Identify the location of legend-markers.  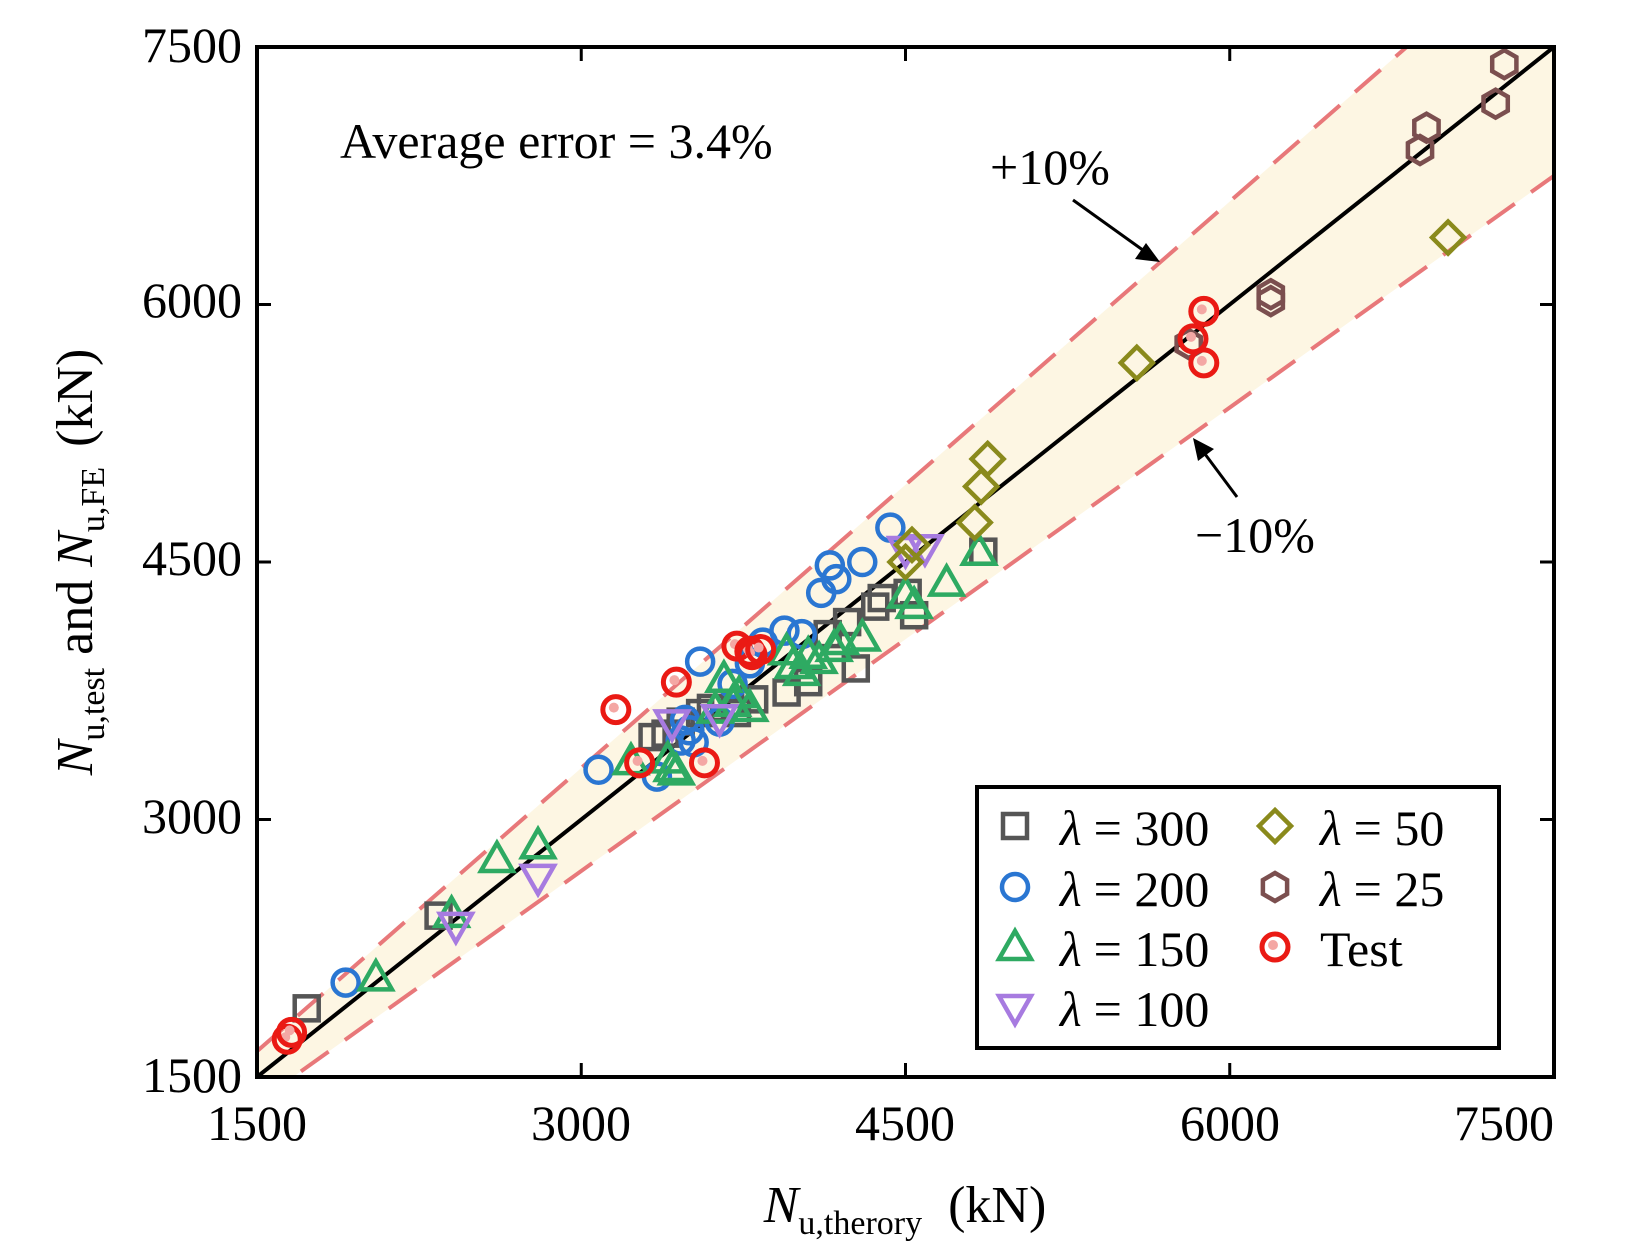
(1145, 917).